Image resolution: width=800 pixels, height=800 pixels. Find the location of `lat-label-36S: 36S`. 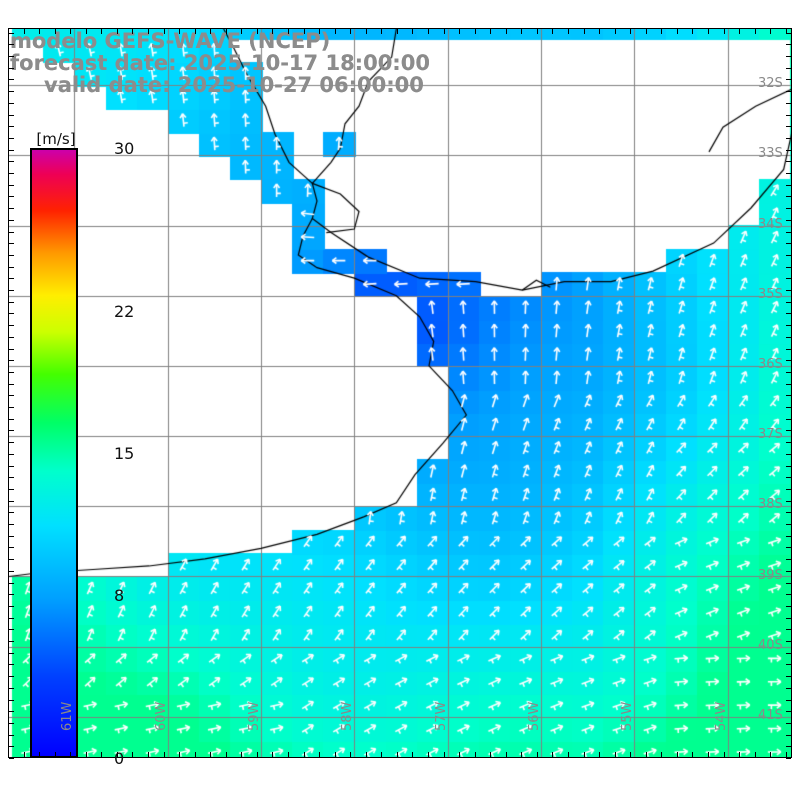

lat-label-36S: 36S is located at coordinates (770, 364).